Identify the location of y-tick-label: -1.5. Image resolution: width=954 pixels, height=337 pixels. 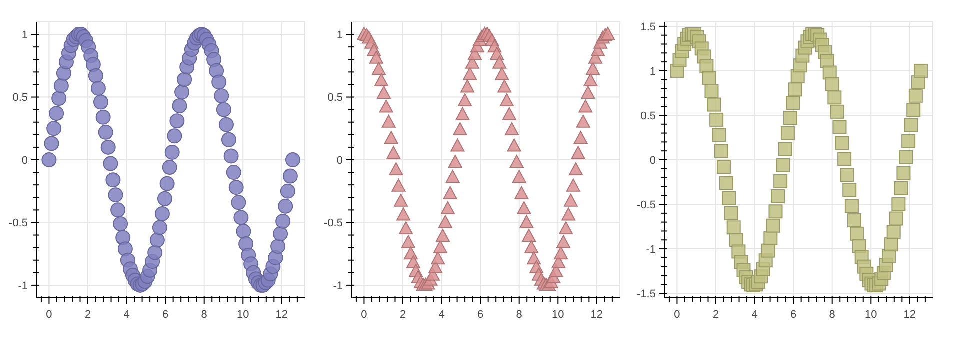
(646, 294).